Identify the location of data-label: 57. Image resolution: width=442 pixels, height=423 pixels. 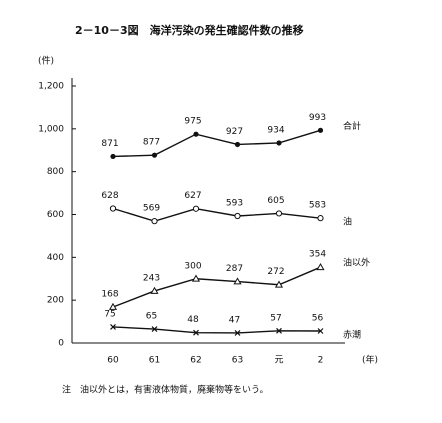
(275, 318).